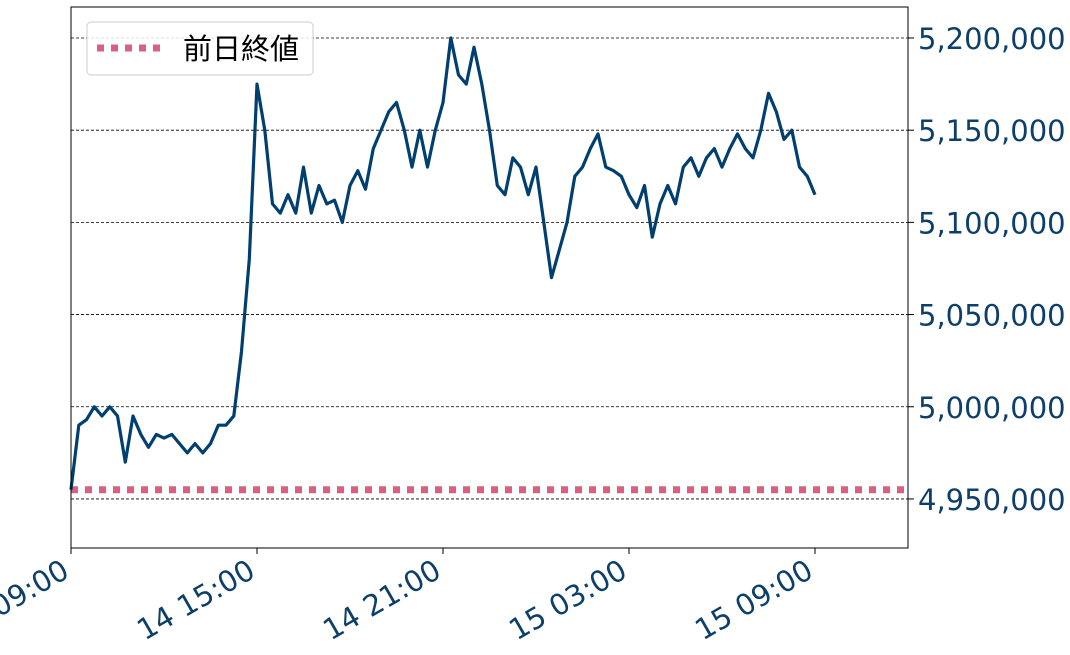 The image size is (1070, 655). Describe the element at coordinates (241, 49) in the screenshot. I see `legend-label: 前日終値` at that location.